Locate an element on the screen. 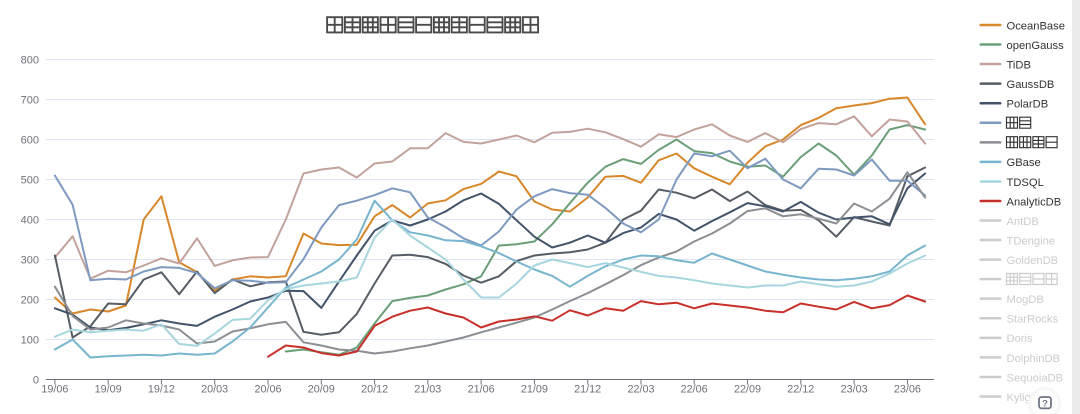 The height and width of the screenshot is (414, 1080). svg-text: GoldenDB is located at coordinates (1033, 261).